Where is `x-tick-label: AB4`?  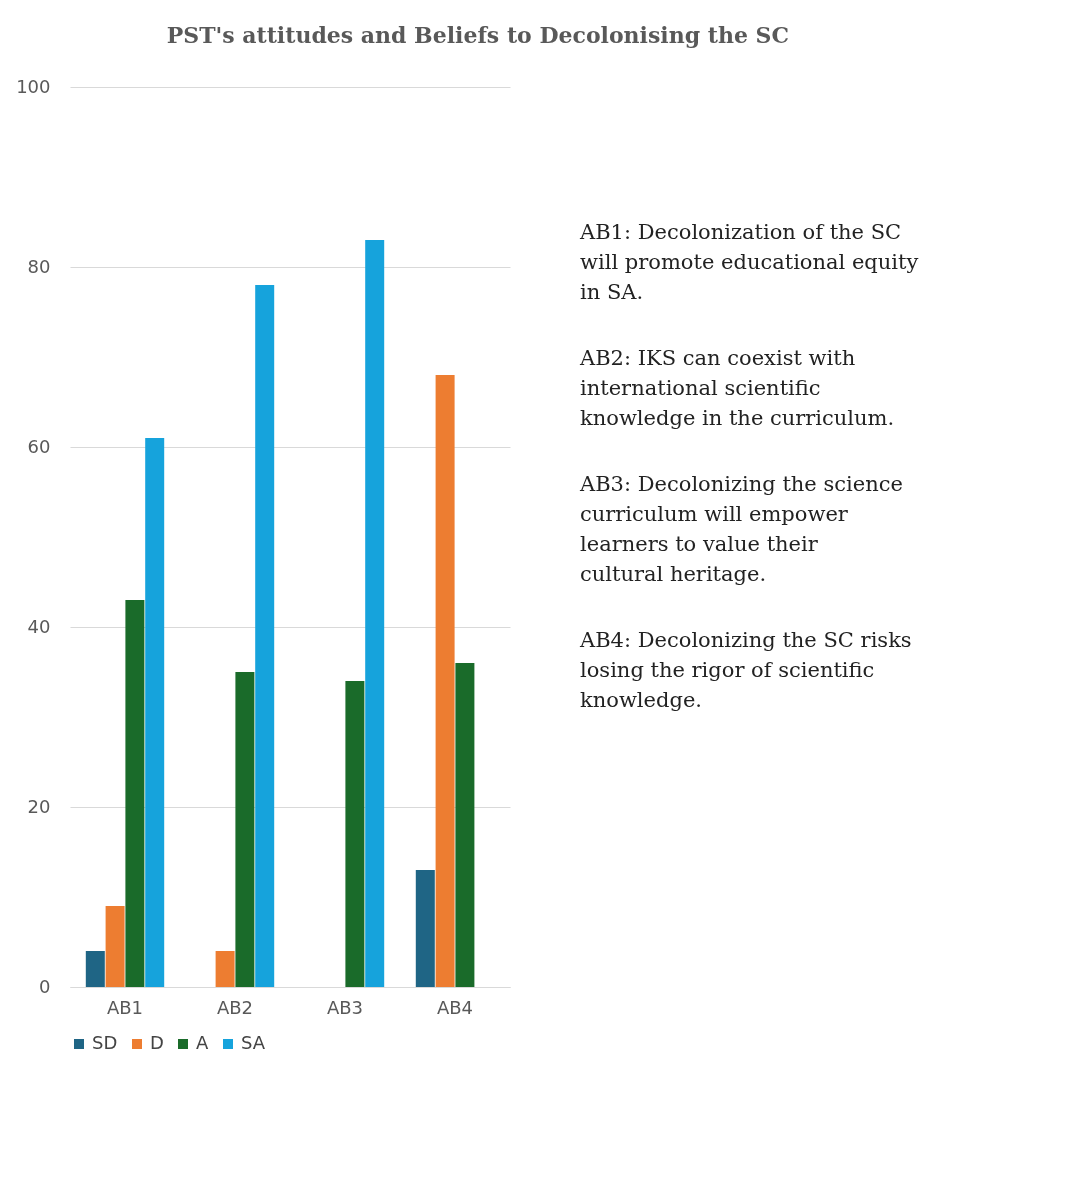
x-tick-label: AB4 is located at coordinates (455, 1007).